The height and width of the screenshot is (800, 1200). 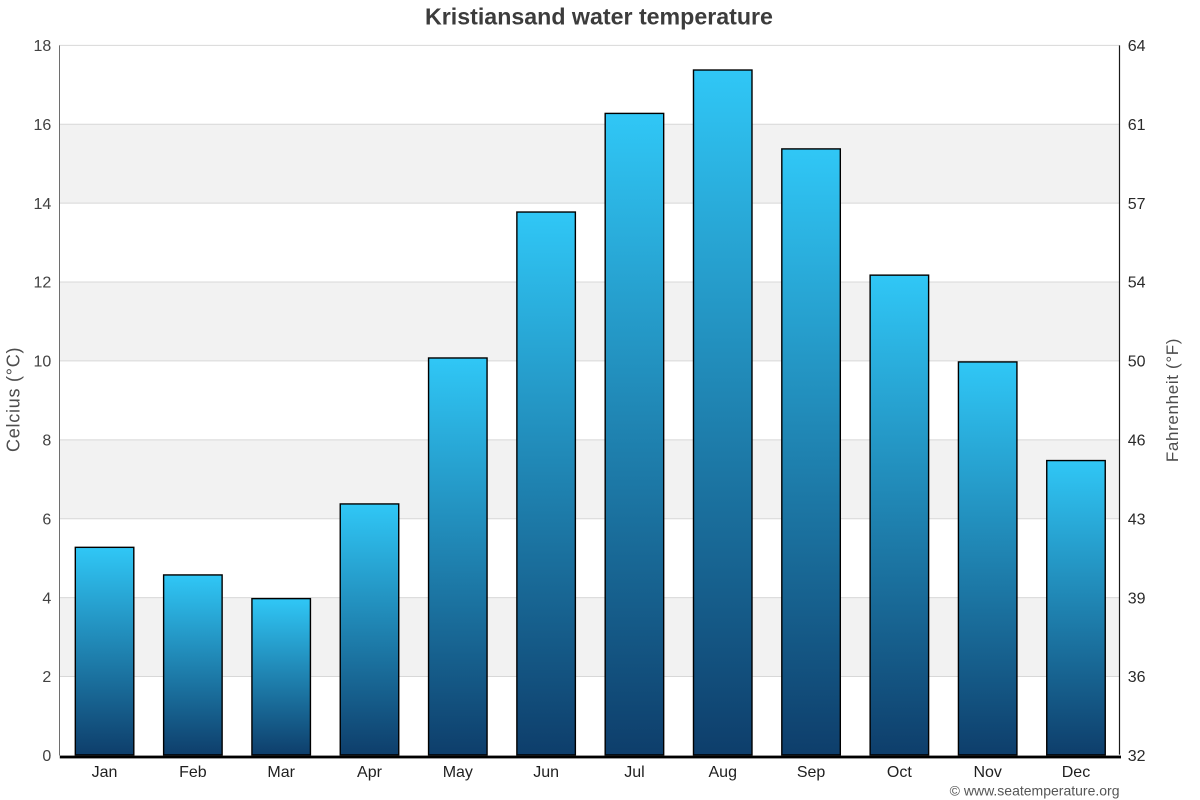 What do you see at coordinates (43, 283) in the screenshot?
I see `svg-text: 12` at bounding box center [43, 283].